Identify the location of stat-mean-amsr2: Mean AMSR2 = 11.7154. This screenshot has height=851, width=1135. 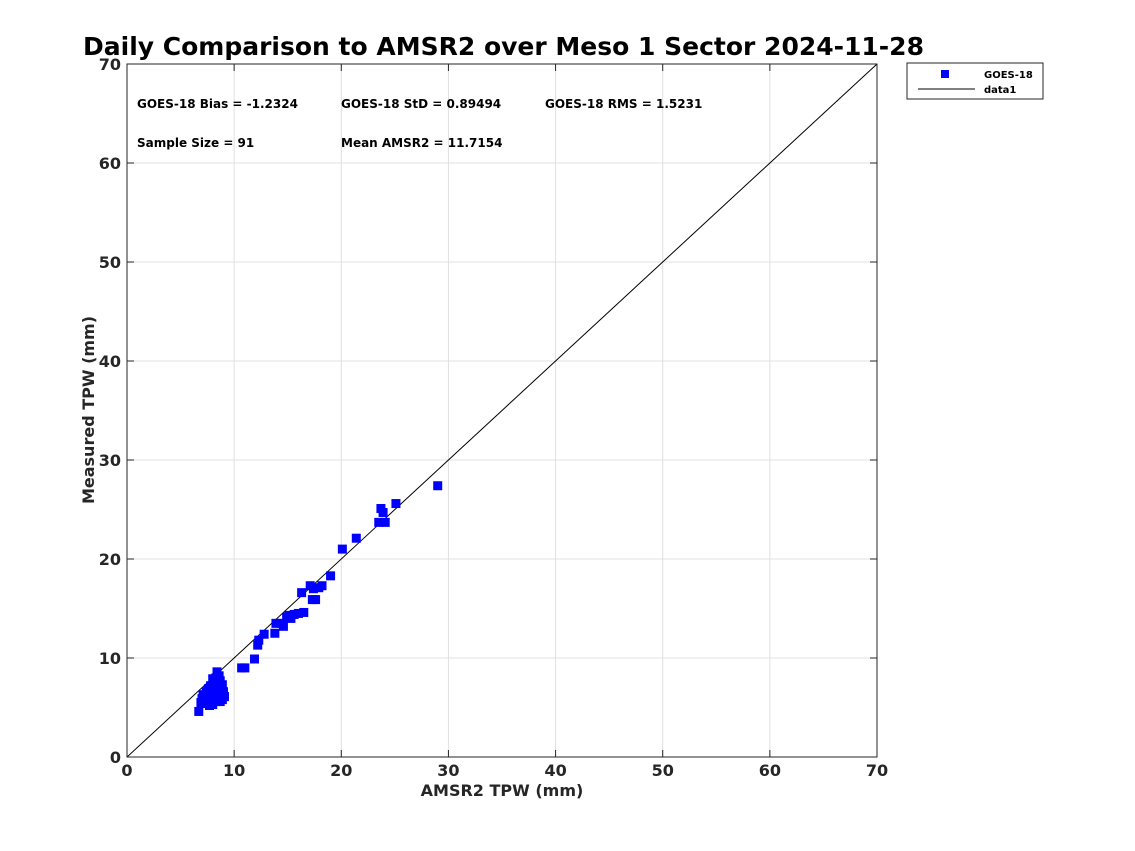
(421, 143).